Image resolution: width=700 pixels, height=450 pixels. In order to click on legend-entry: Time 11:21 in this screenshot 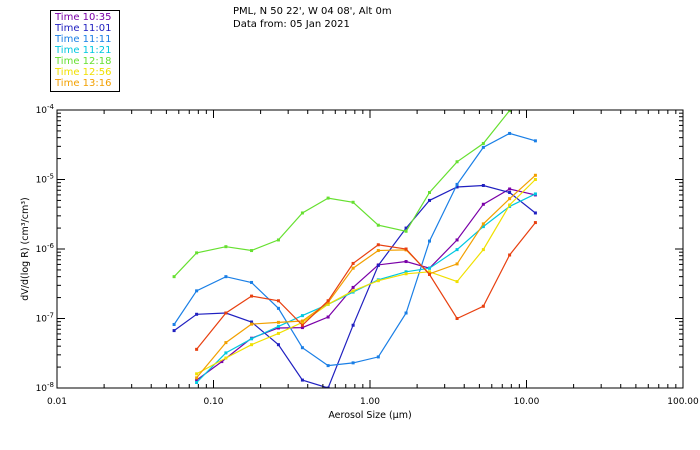, I will do `click(83, 50)`.